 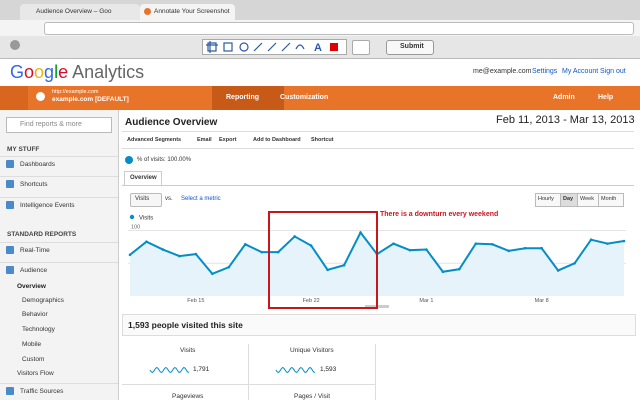 What do you see at coordinates (258, 47) in the screenshot?
I see `line-tool` at bounding box center [258, 47].